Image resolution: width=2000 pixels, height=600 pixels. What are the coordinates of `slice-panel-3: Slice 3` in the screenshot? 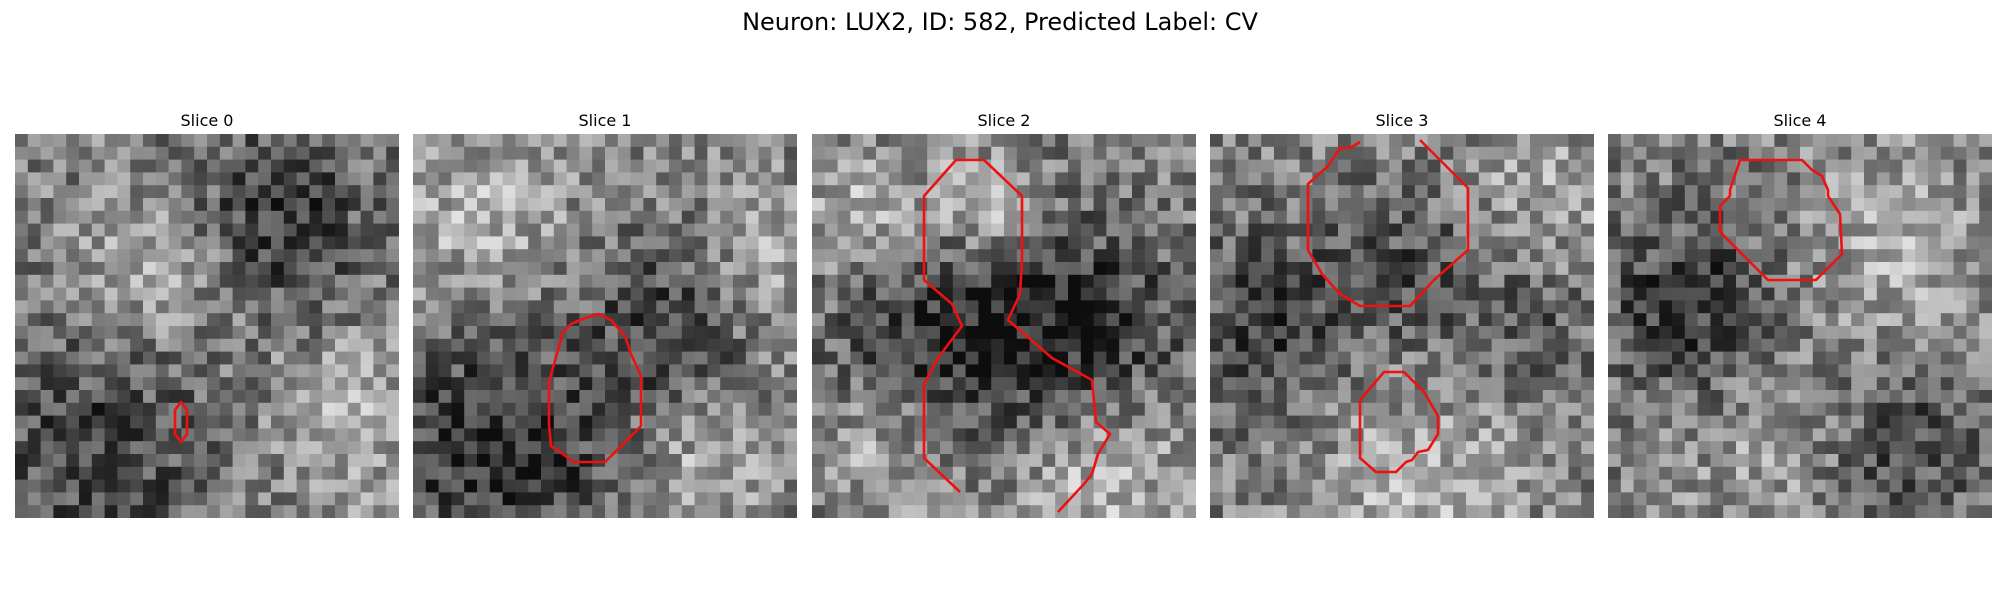 It's located at (1402, 313).